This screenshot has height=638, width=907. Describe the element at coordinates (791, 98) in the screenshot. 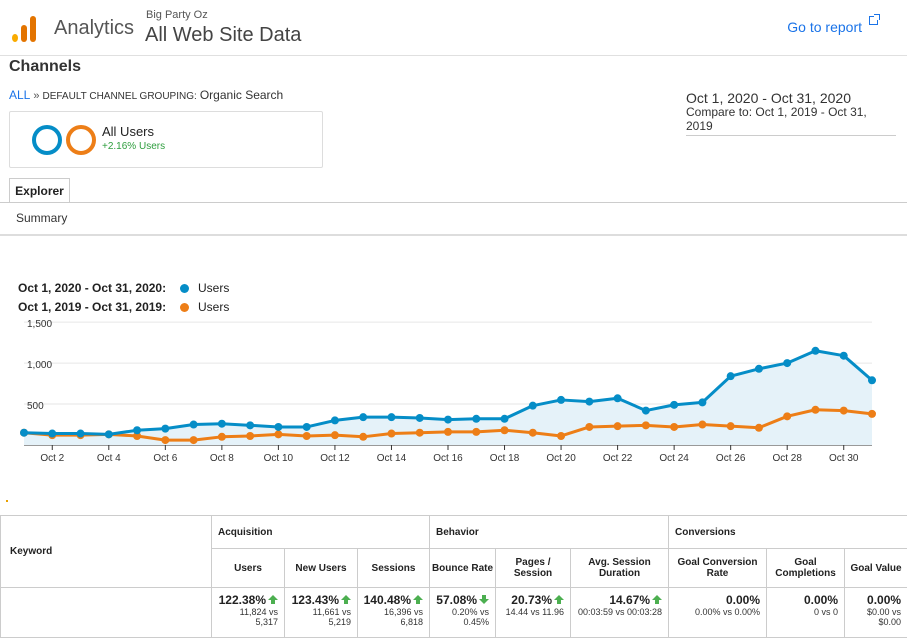

I see `date-range-main: Oct 1, 2020 - Oct 31, 2020` at that location.